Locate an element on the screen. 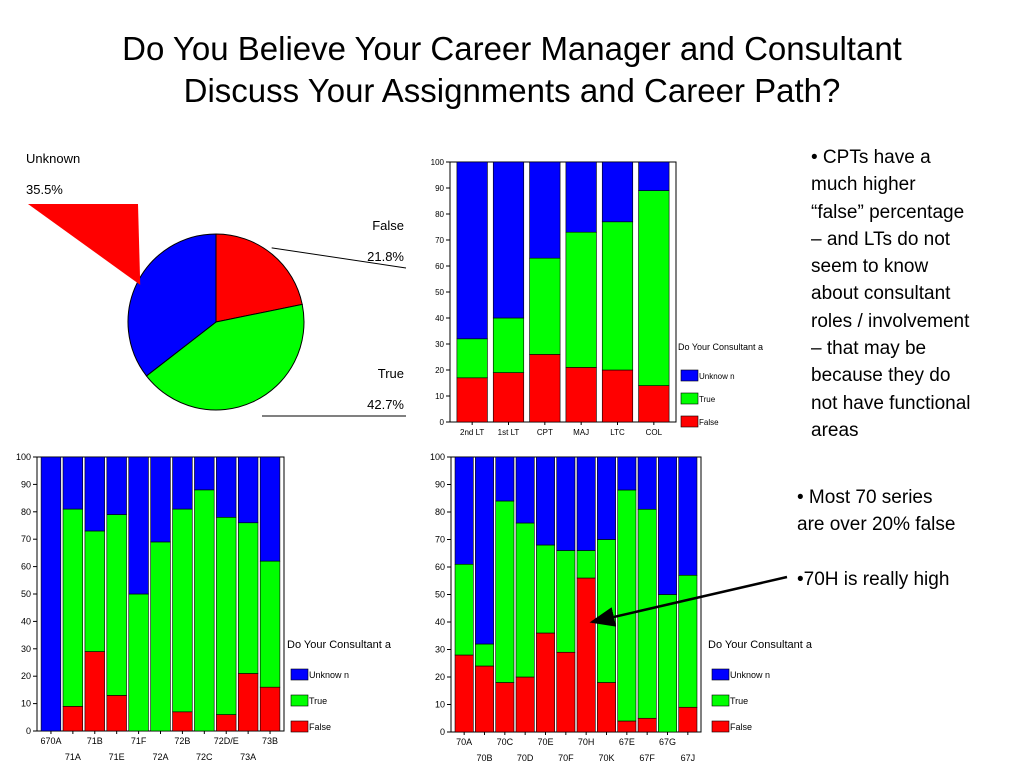 The image size is (1024, 768). note-line: much higher is located at coordinates (863, 185).